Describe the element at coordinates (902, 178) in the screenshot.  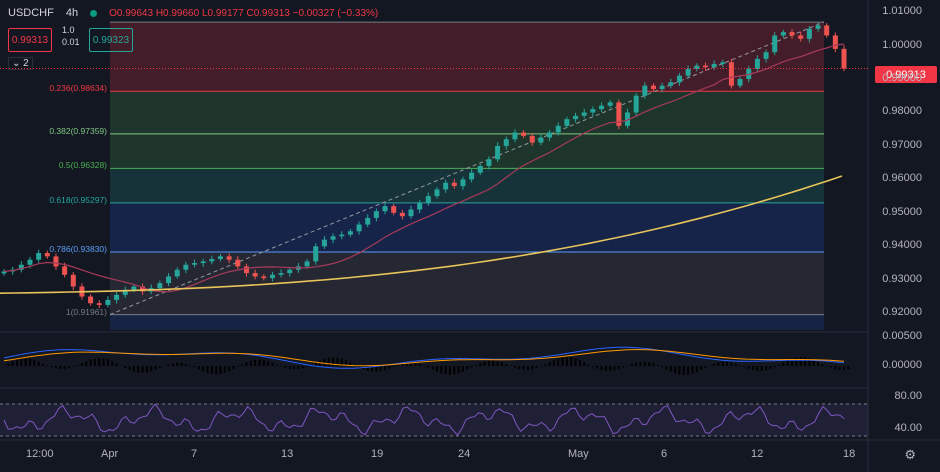
I see `price-axis-label: 0.96000` at that location.